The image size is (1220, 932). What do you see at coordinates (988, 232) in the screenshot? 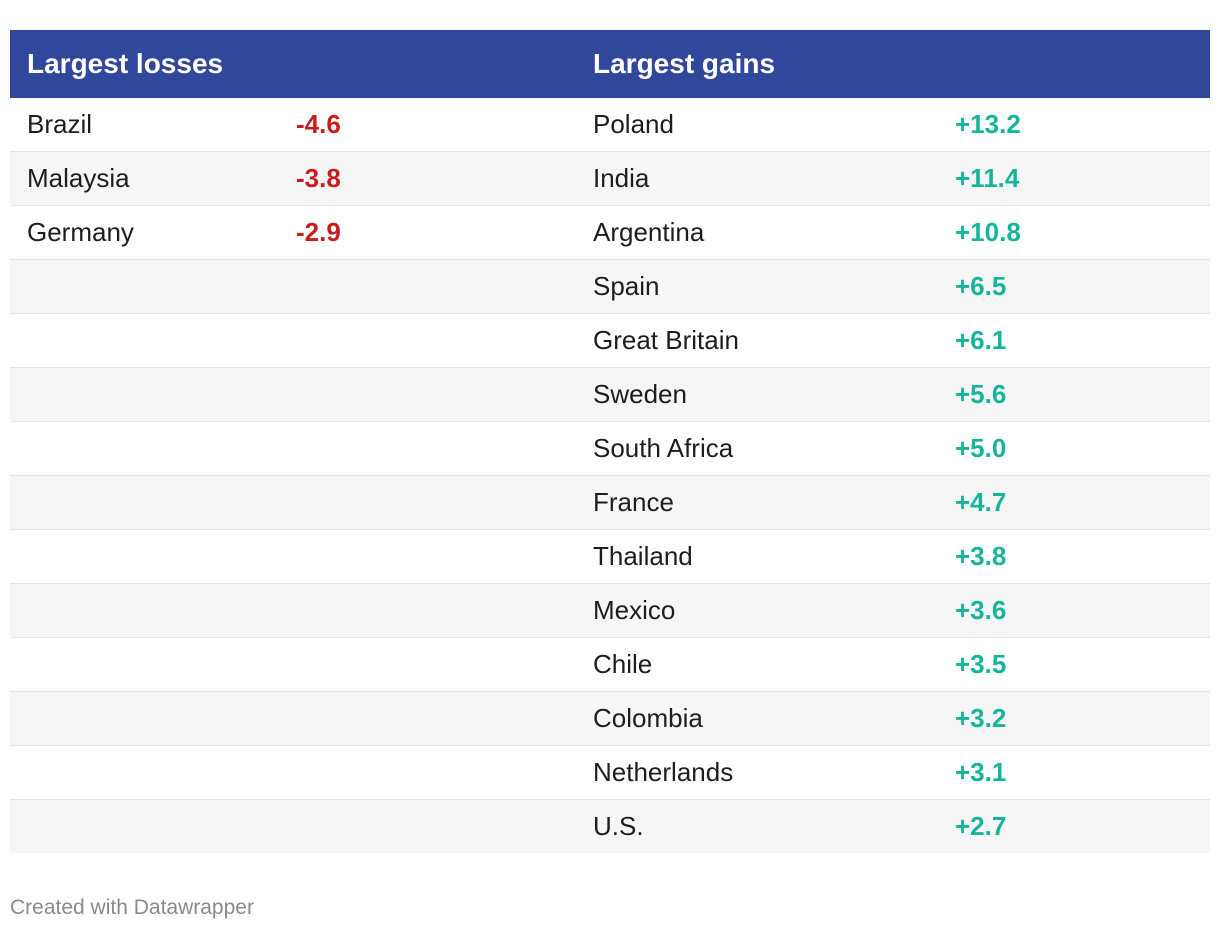
I see `gain-value-cell: +10.8` at bounding box center [988, 232].